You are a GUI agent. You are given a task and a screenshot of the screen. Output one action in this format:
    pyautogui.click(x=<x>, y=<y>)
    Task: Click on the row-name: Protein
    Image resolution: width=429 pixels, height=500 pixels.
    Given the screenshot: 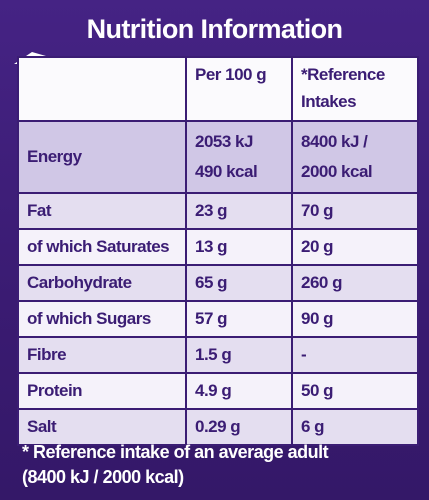 What is the action you would take?
    pyautogui.click(x=102, y=391)
    